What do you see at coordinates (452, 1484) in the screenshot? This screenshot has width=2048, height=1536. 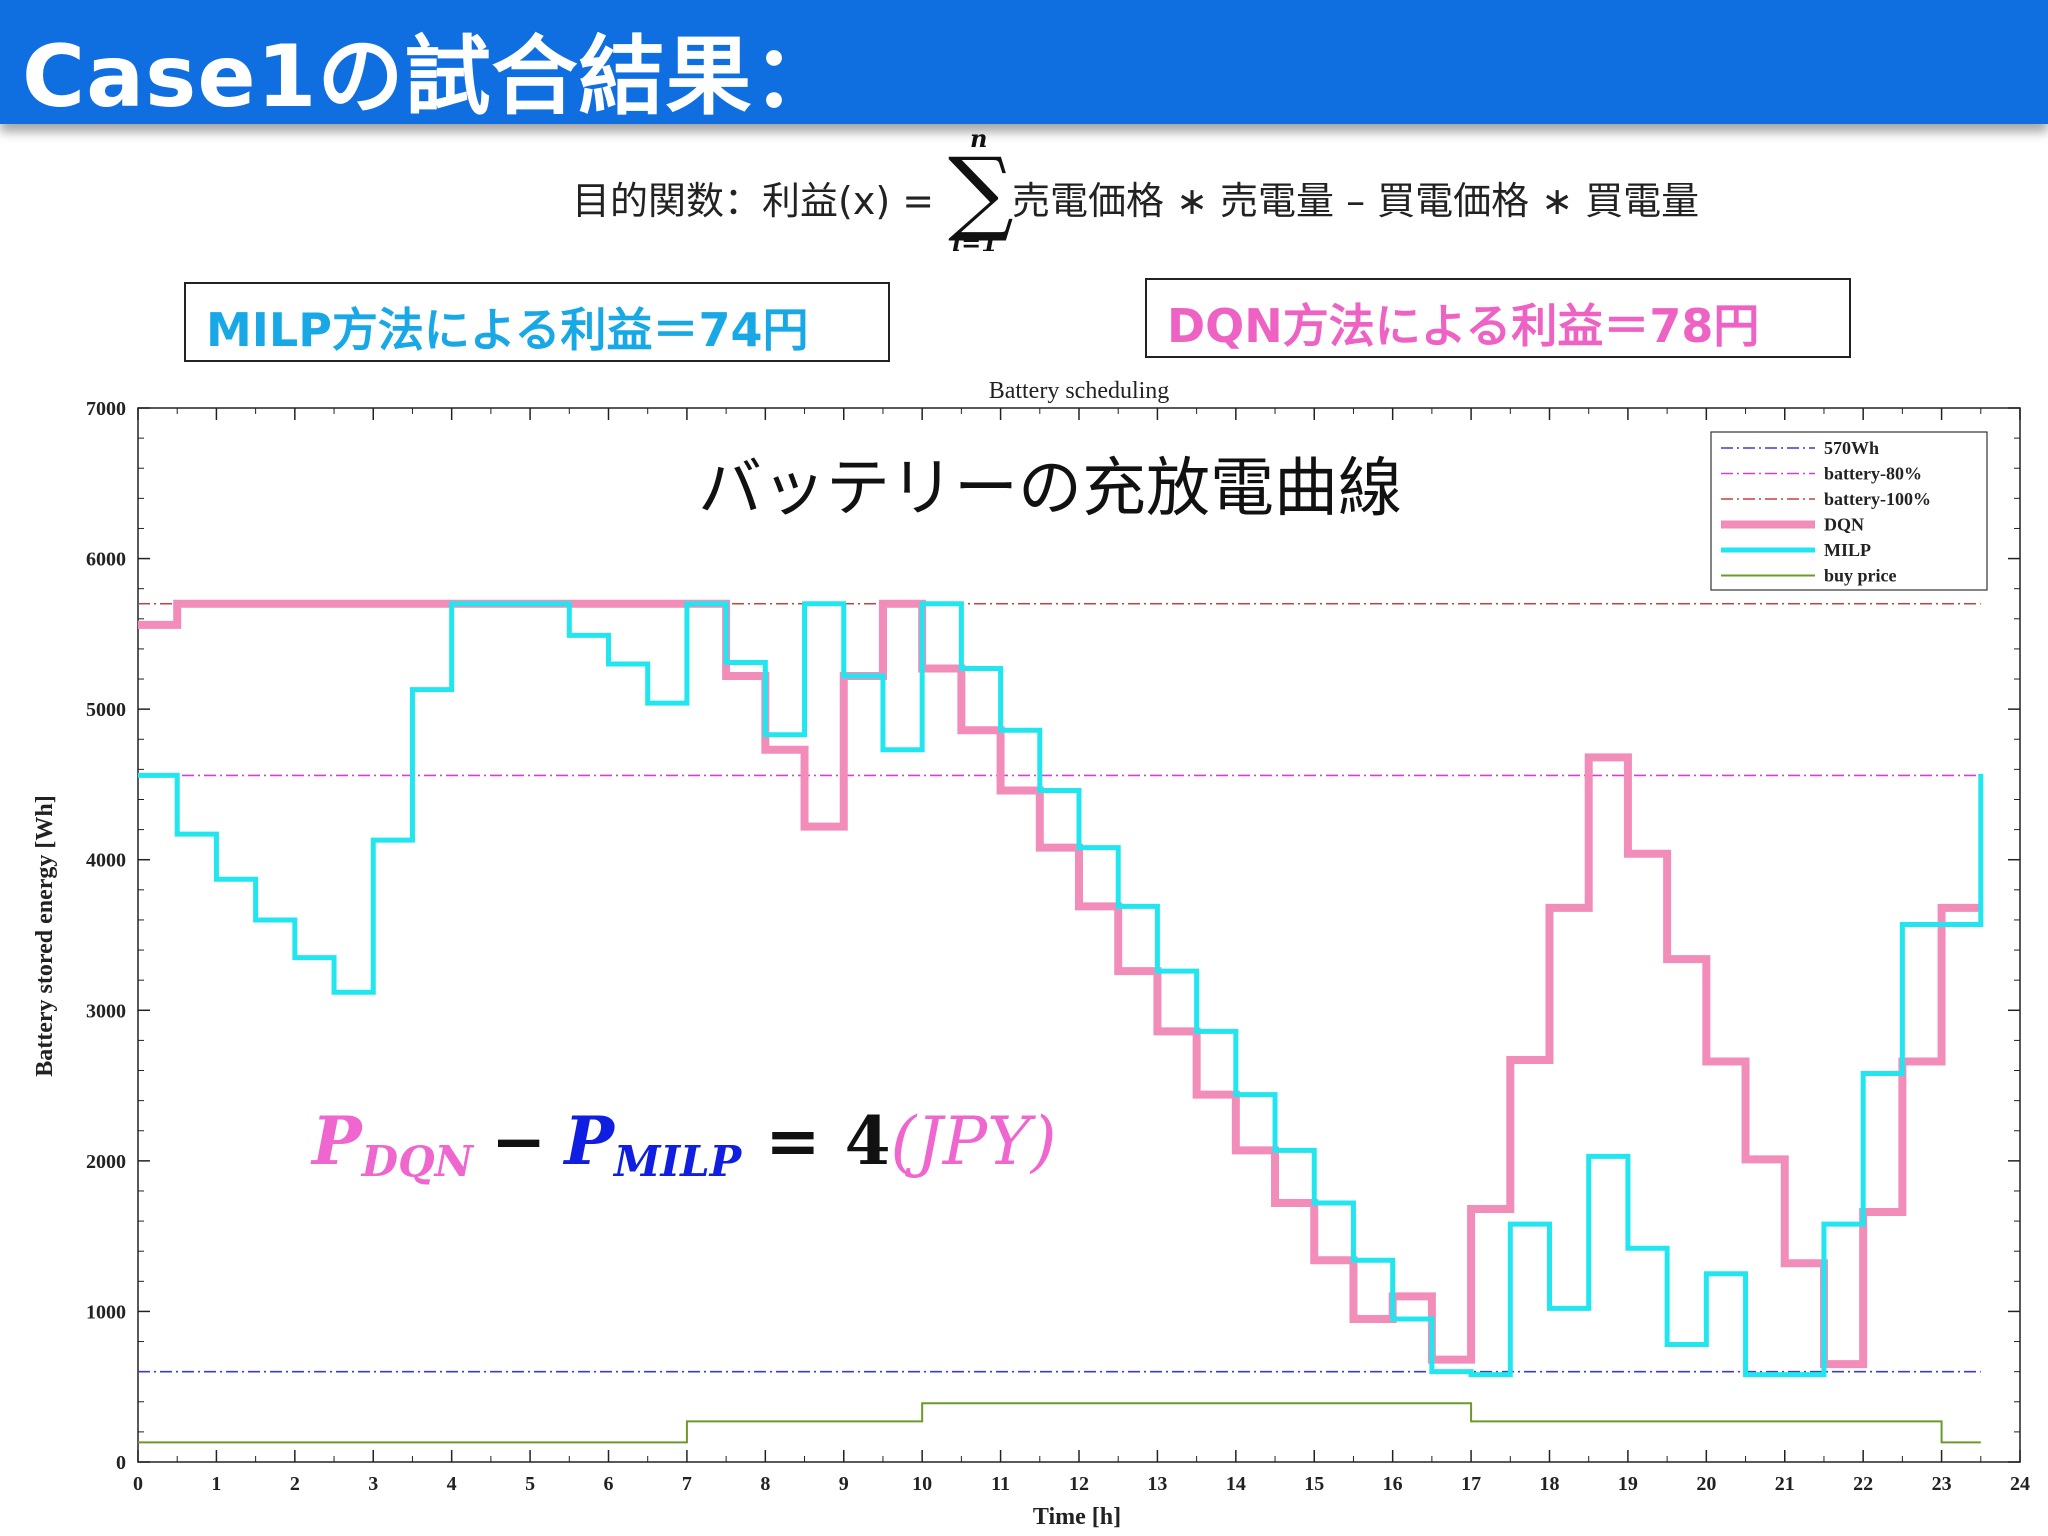 I see `x-tick-label: 4` at bounding box center [452, 1484].